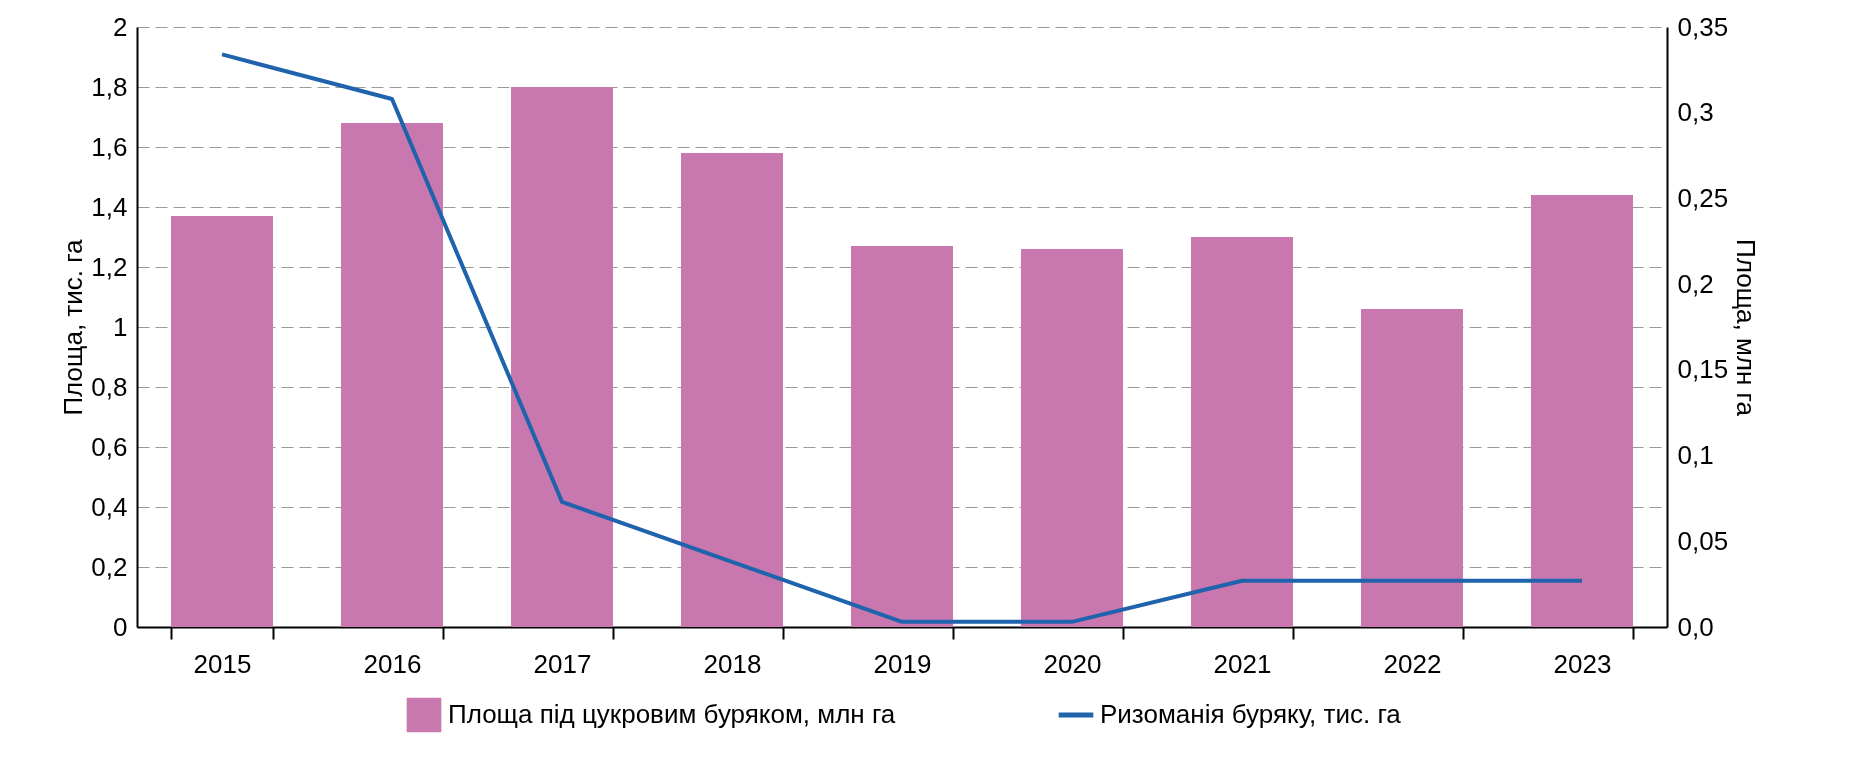 The height and width of the screenshot is (766, 1862). Describe the element at coordinates (109, 506) in the screenshot. I see `y-tick-label: 0,4` at that location.